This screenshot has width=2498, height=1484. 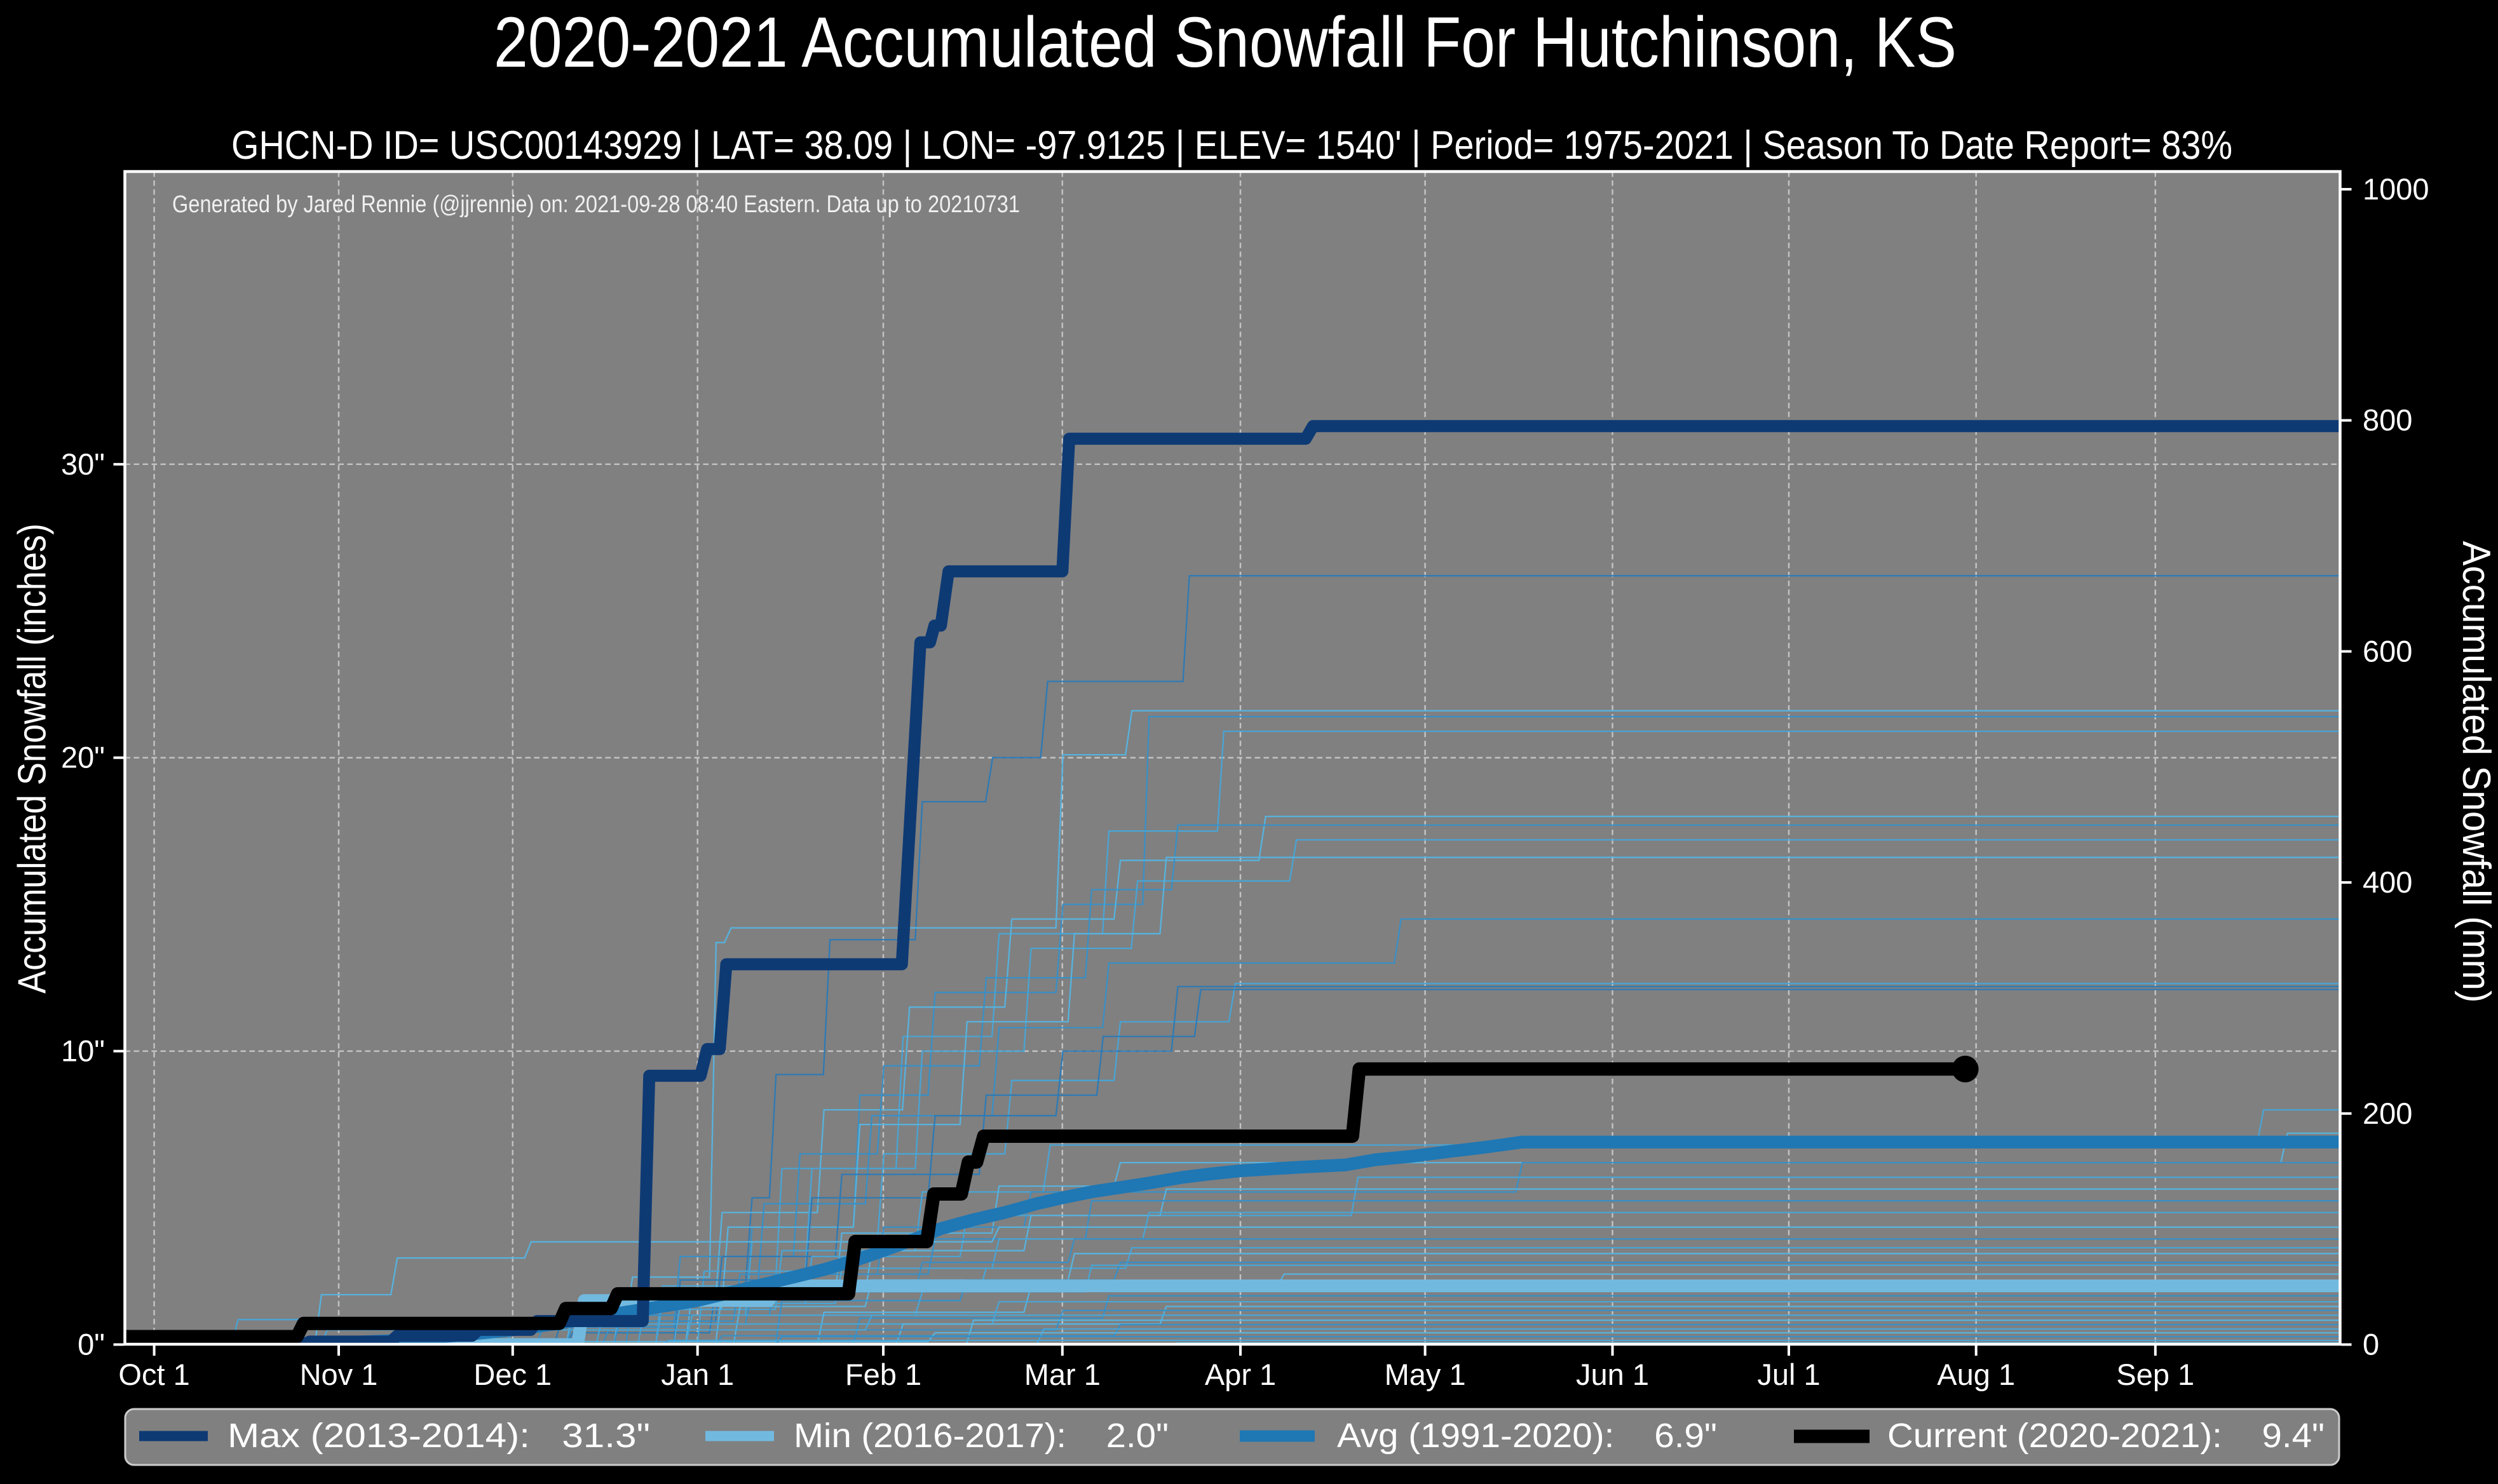 I want to click on svg-text: Jan 1, so click(x=697, y=1374).